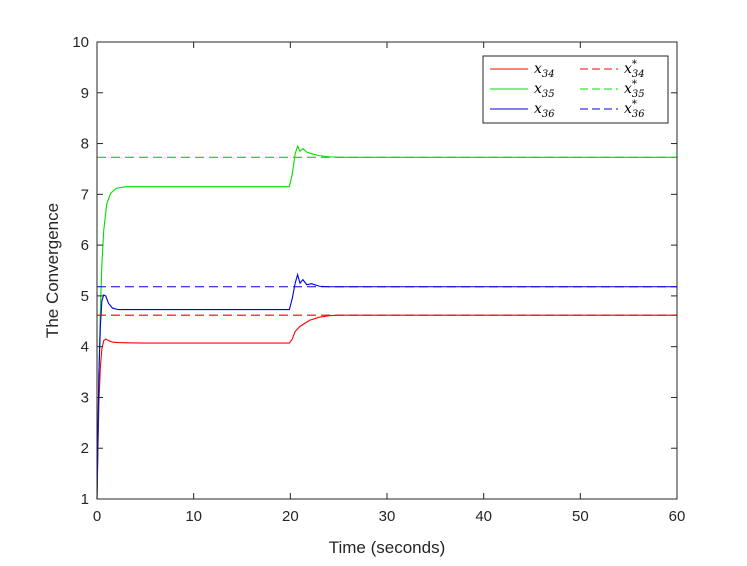 Image resolution: width=747 pixels, height=566 pixels. I want to click on x-axis-label: Time (seconds), so click(387, 547).